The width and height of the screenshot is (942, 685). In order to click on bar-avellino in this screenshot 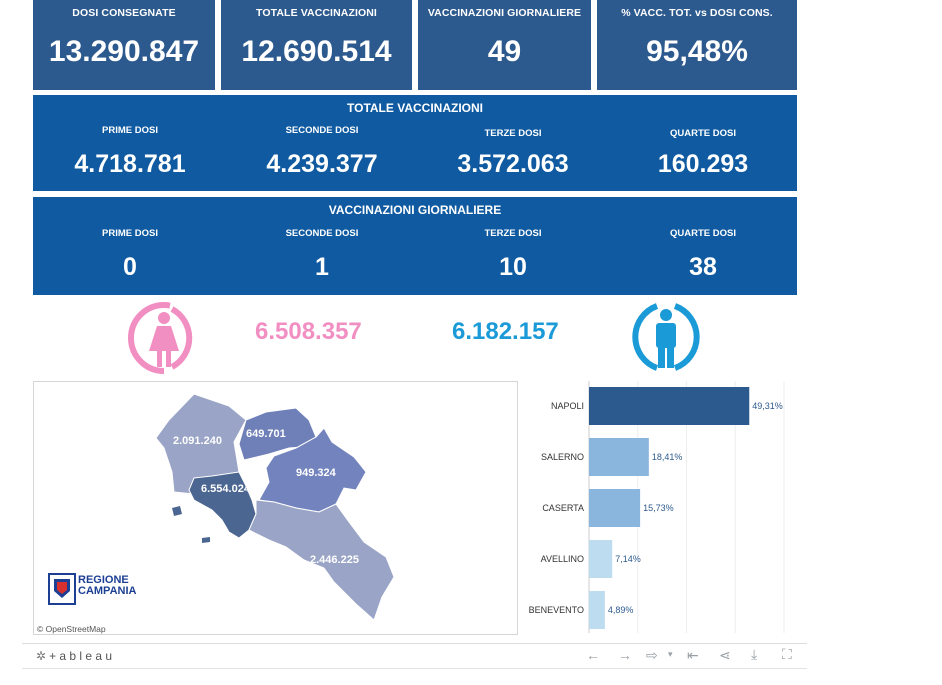, I will do `click(601, 559)`.